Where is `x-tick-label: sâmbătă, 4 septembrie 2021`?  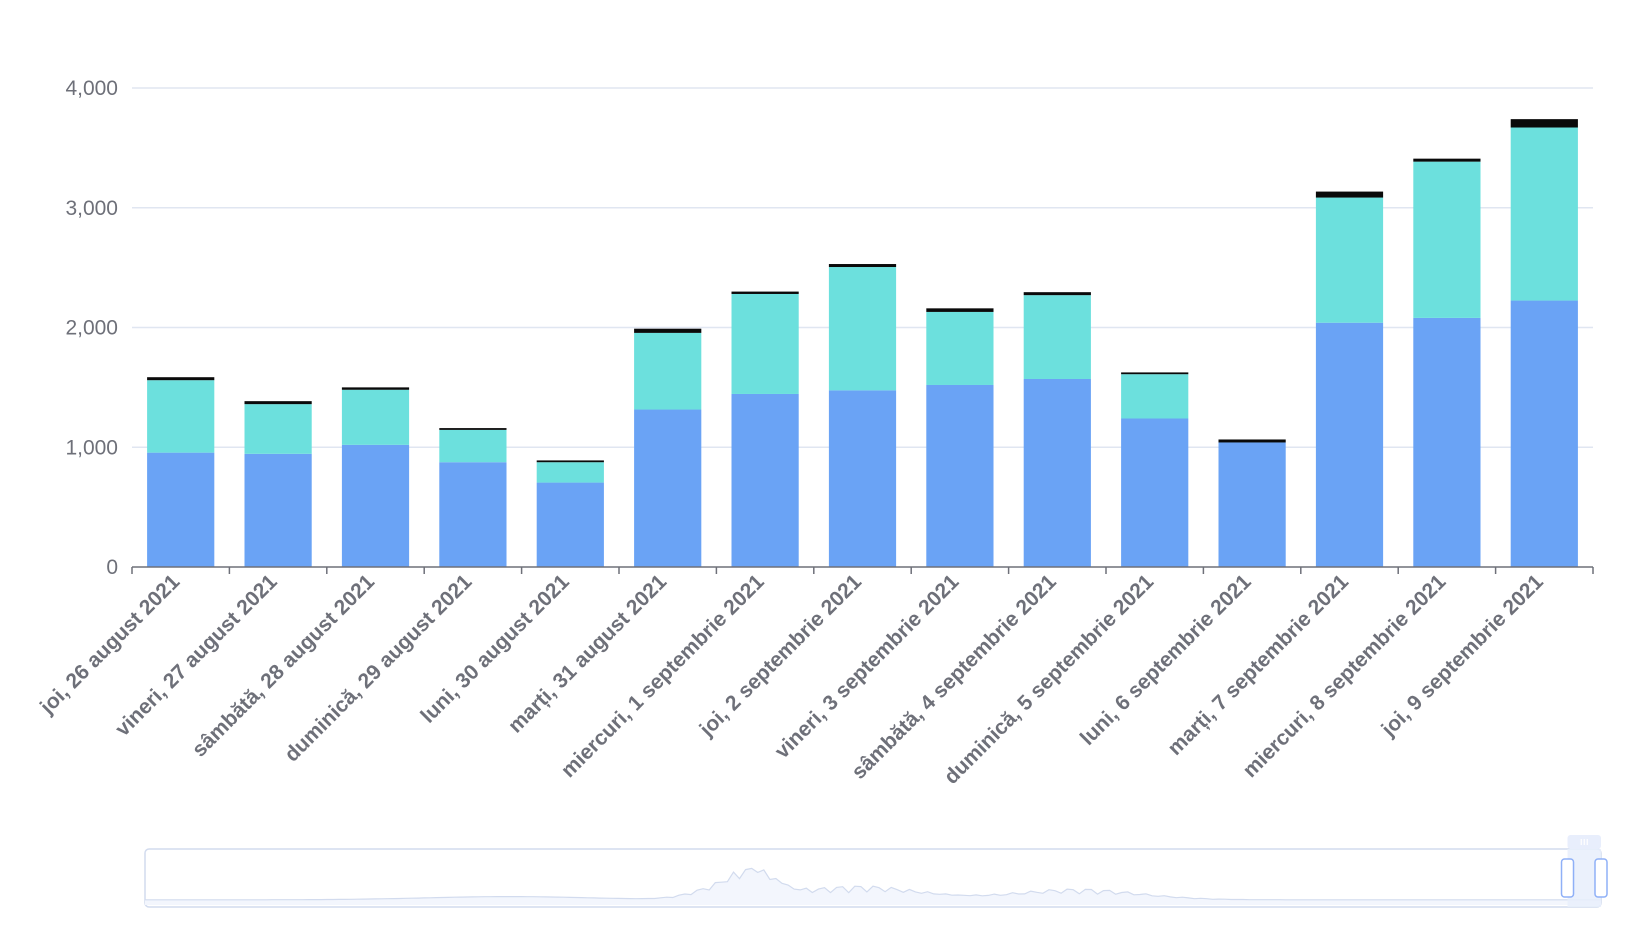
x-tick-label: sâmbătă, 4 septembrie 2021 is located at coordinates (954, 677).